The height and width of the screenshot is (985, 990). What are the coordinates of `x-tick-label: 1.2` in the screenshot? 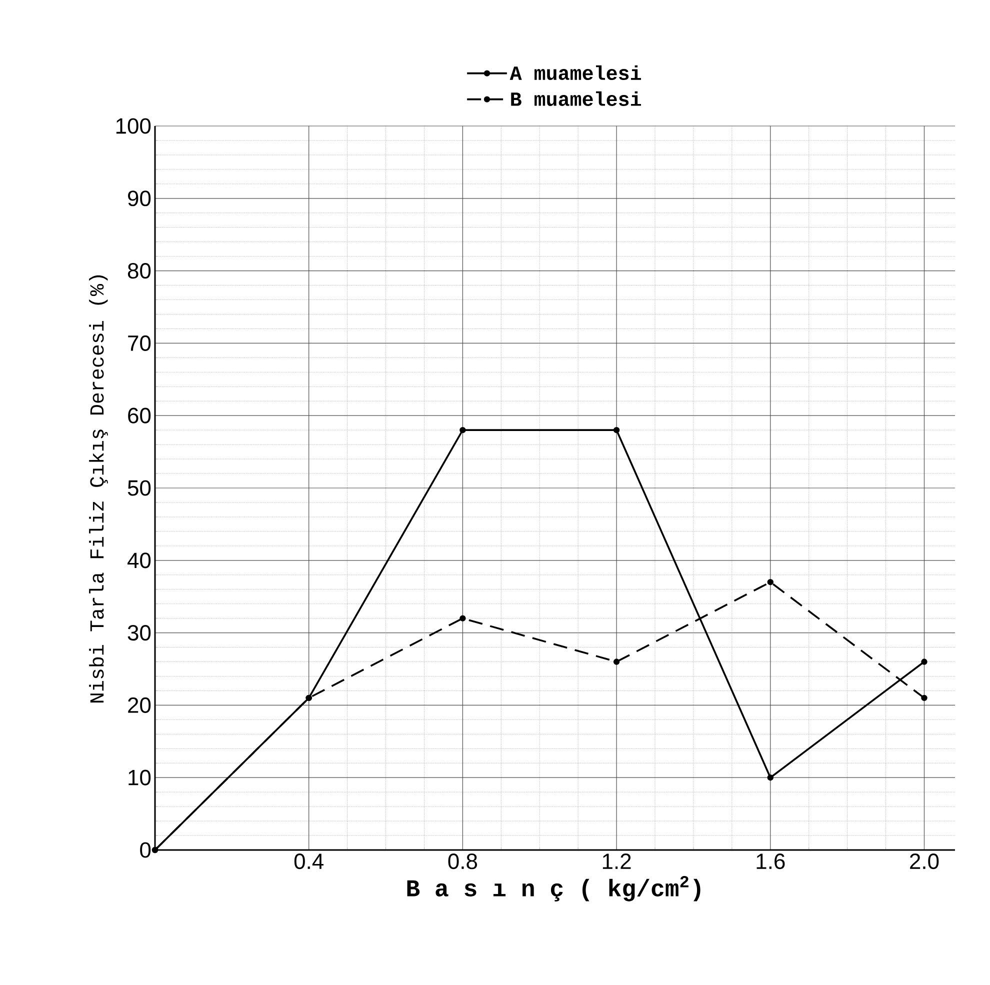 It's located at (616, 861).